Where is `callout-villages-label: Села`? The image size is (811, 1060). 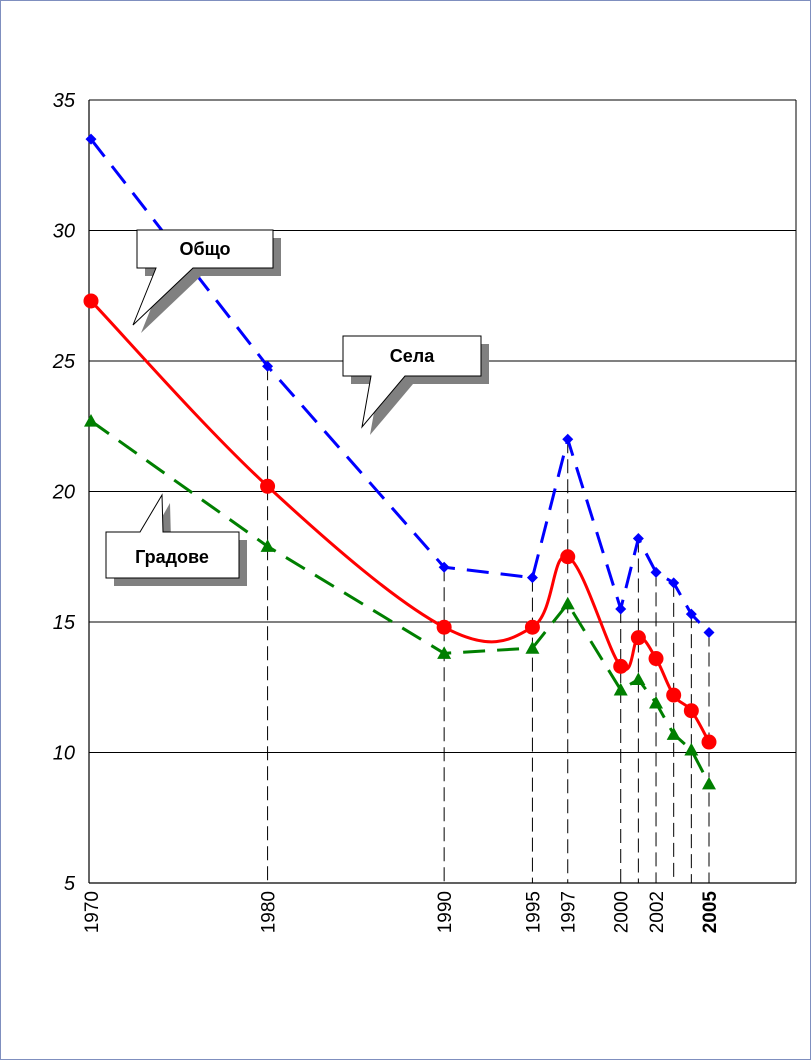
callout-villages-label: Села is located at coordinates (412, 356).